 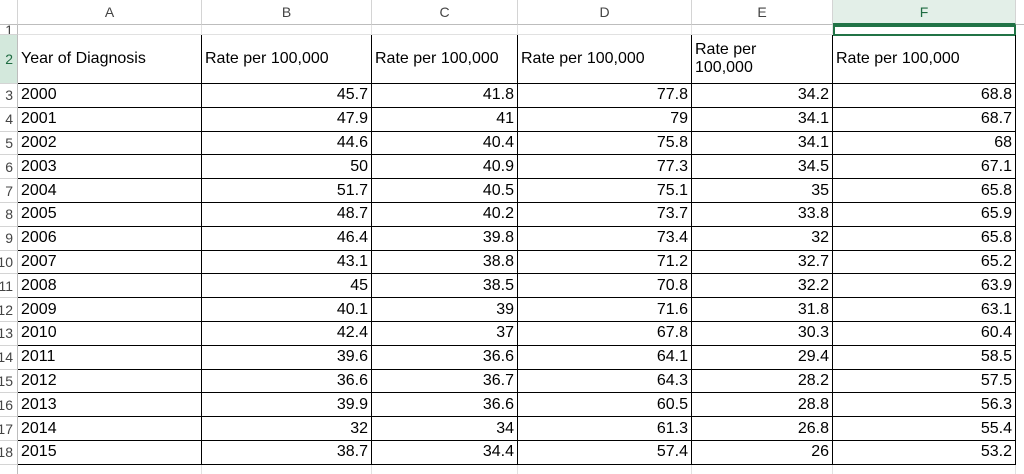 What do you see at coordinates (9, 96) in the screenshot?
I see `row-header: 3` at bounding box center [9, 96].